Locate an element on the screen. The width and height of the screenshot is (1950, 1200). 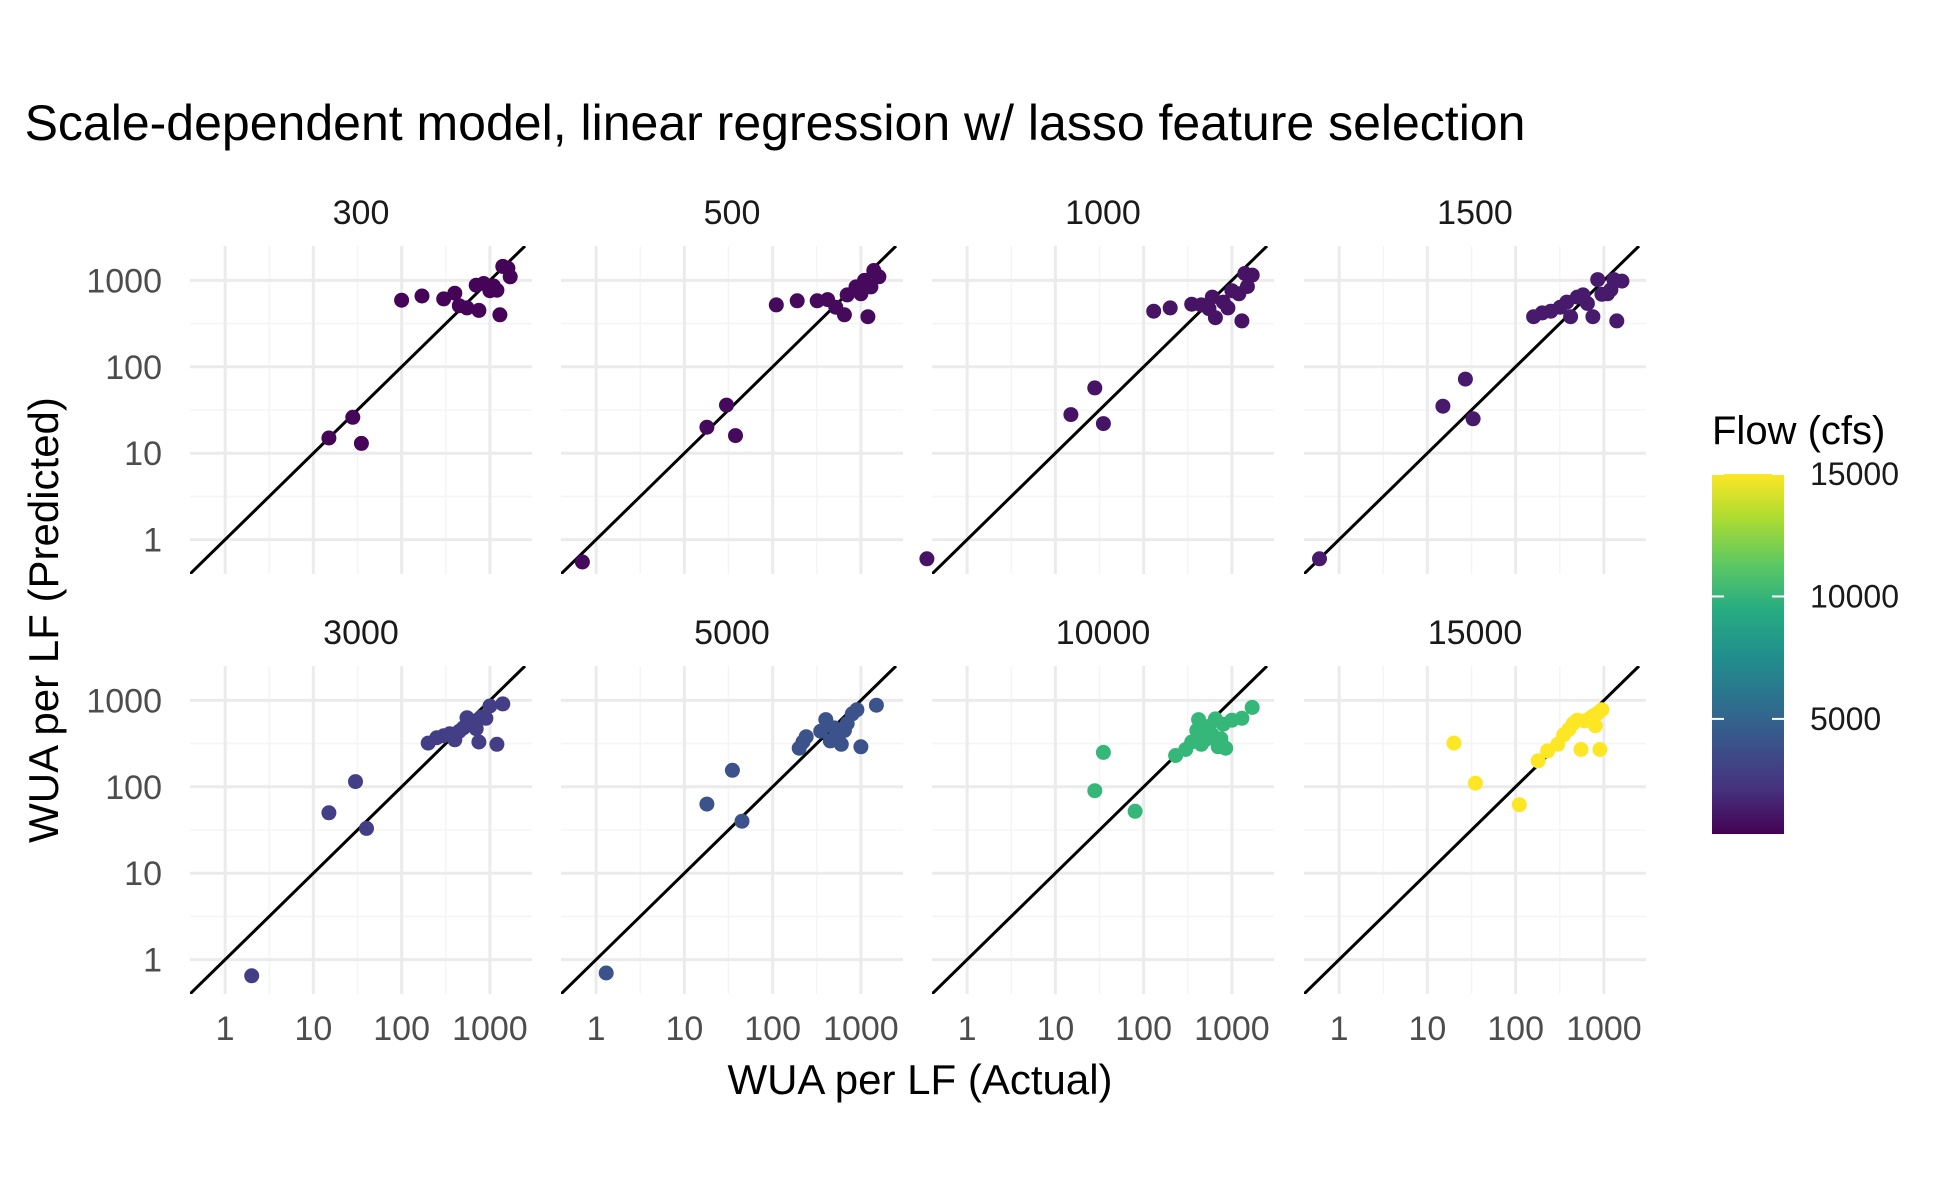
legend-ticks: 5000 10000 15000 is located at coordinates (1805, 596).